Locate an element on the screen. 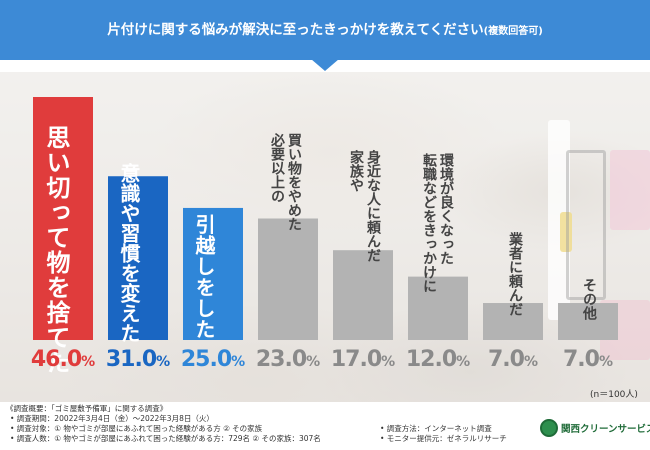 This screenshot has height=450, width=650. value-label-1-number: 31.0 is located at coordinates (131, 359).